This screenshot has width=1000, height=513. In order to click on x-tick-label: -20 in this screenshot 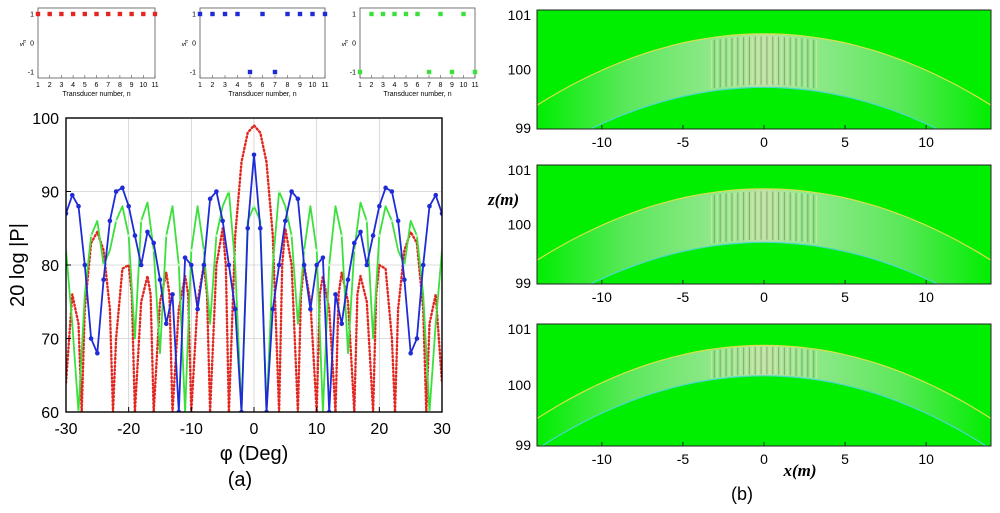, I will do `click(128, 429)`.